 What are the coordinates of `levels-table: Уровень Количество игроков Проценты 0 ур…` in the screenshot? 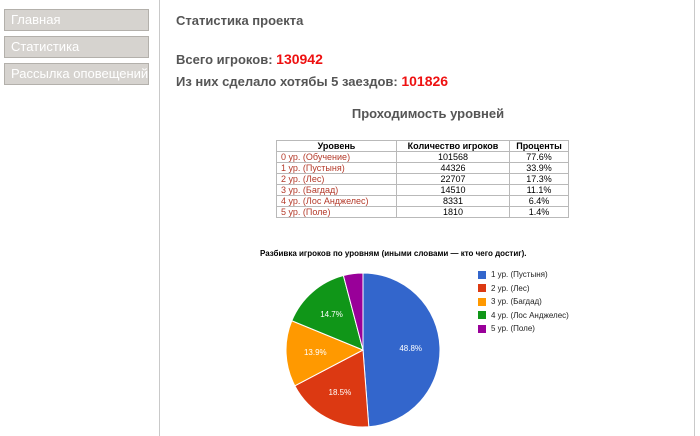 It's located at (422, 179).